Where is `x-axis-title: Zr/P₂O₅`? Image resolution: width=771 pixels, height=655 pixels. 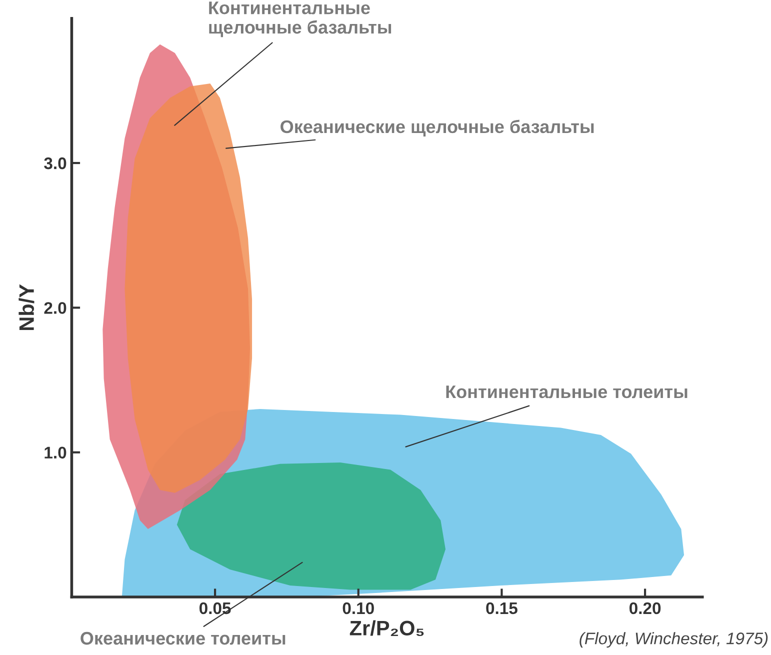 x-axis-title: Zr/P₂O₅ is located at coordinates (387, 628).